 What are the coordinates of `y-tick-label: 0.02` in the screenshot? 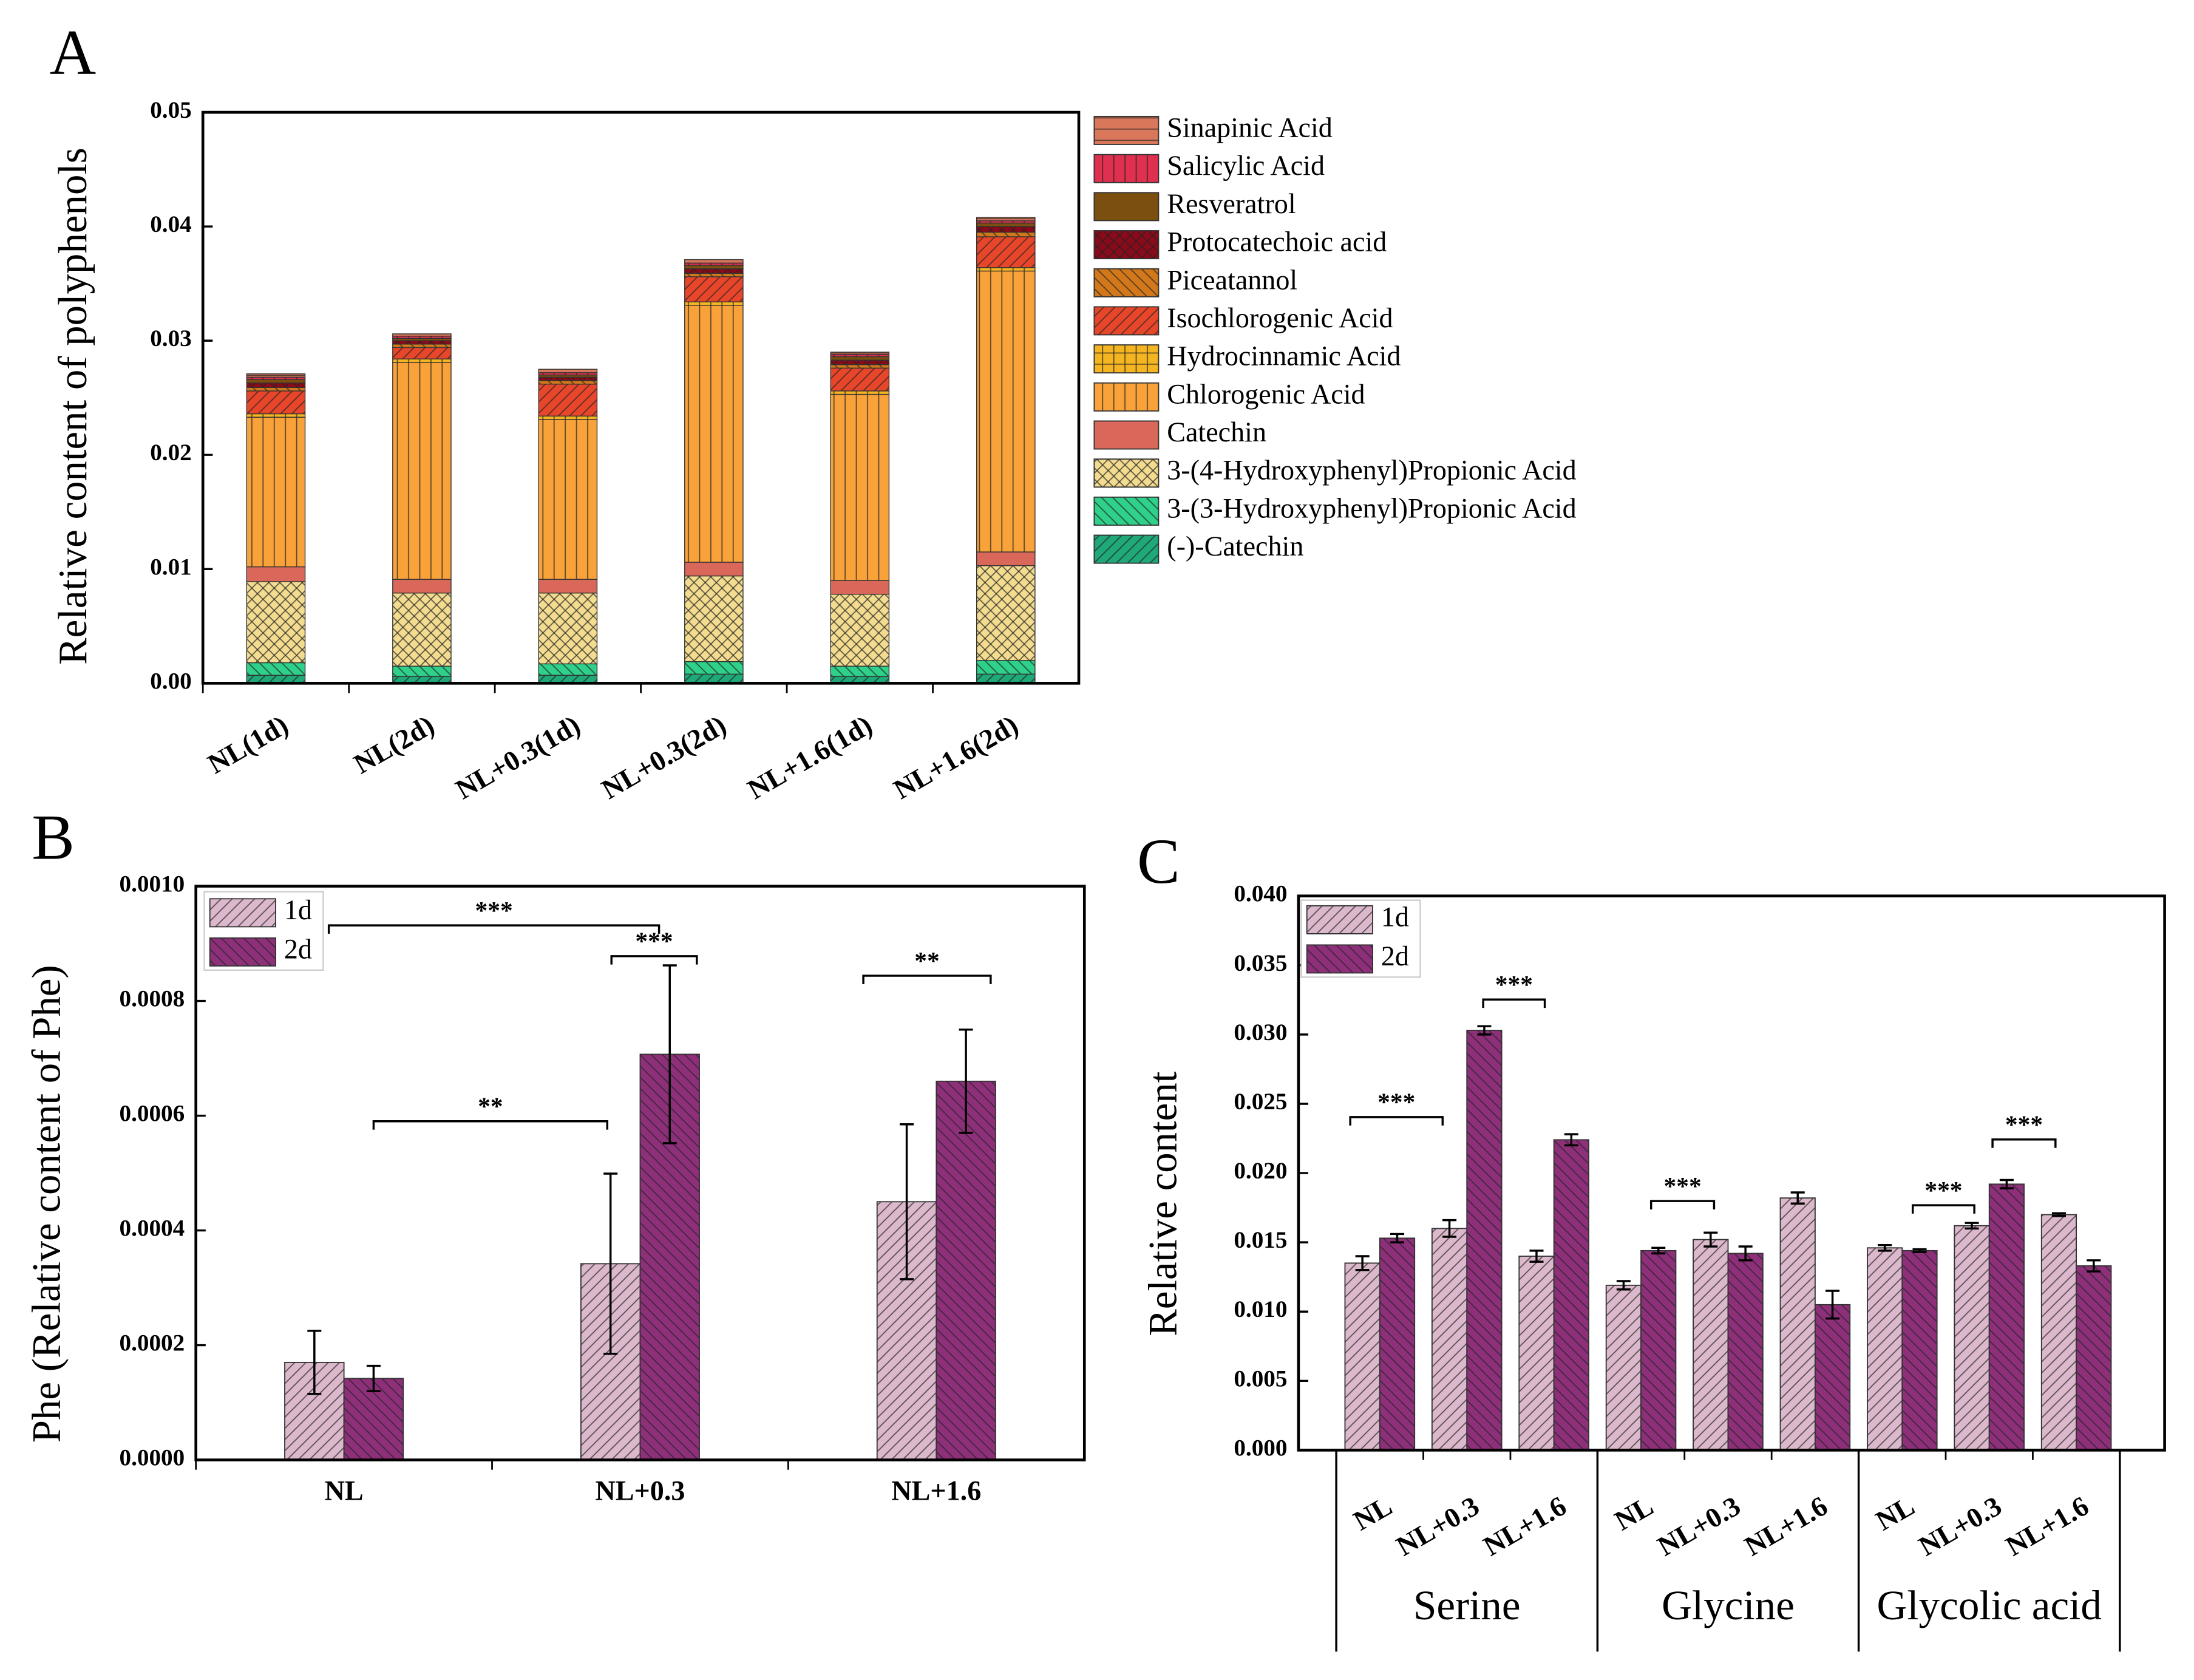 It's located at (171, 453).